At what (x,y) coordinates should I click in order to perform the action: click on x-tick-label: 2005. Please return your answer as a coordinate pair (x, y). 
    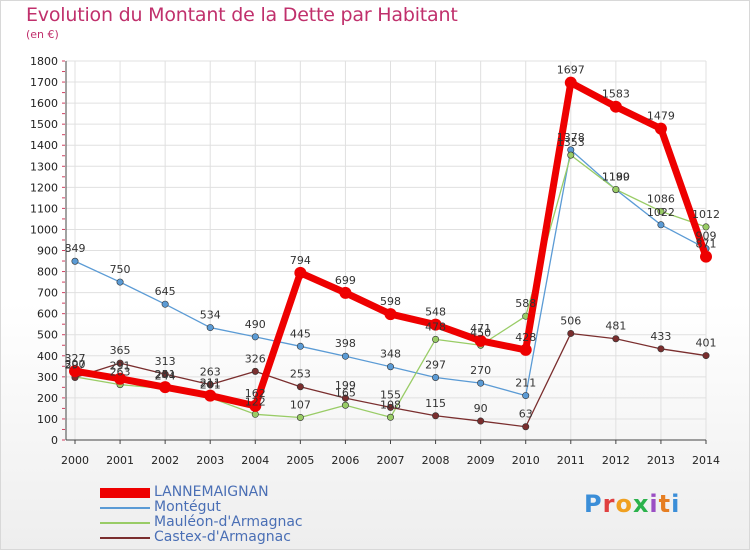
    Looking at the image, I should click on (300, 460).